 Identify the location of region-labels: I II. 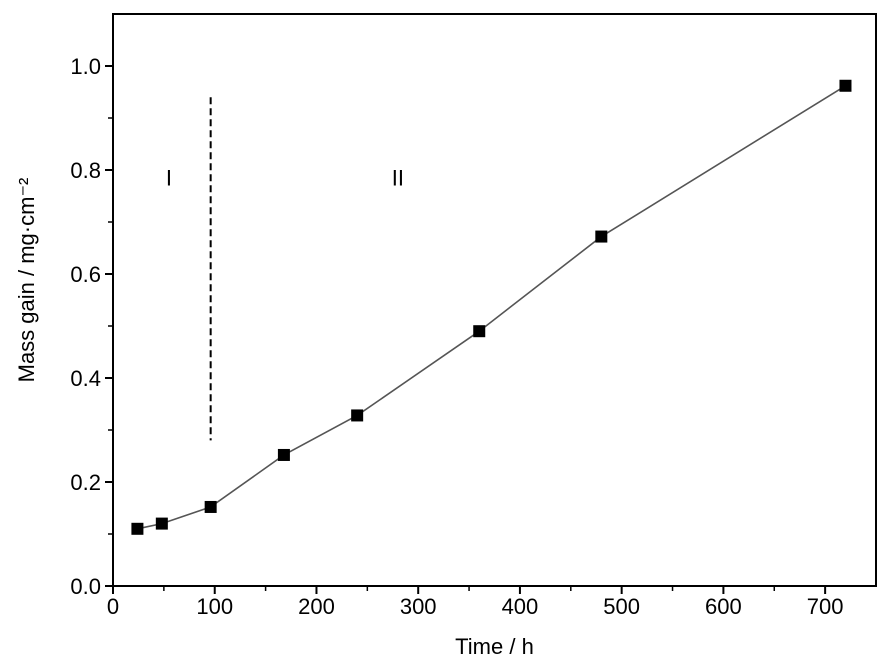
(285, 178).